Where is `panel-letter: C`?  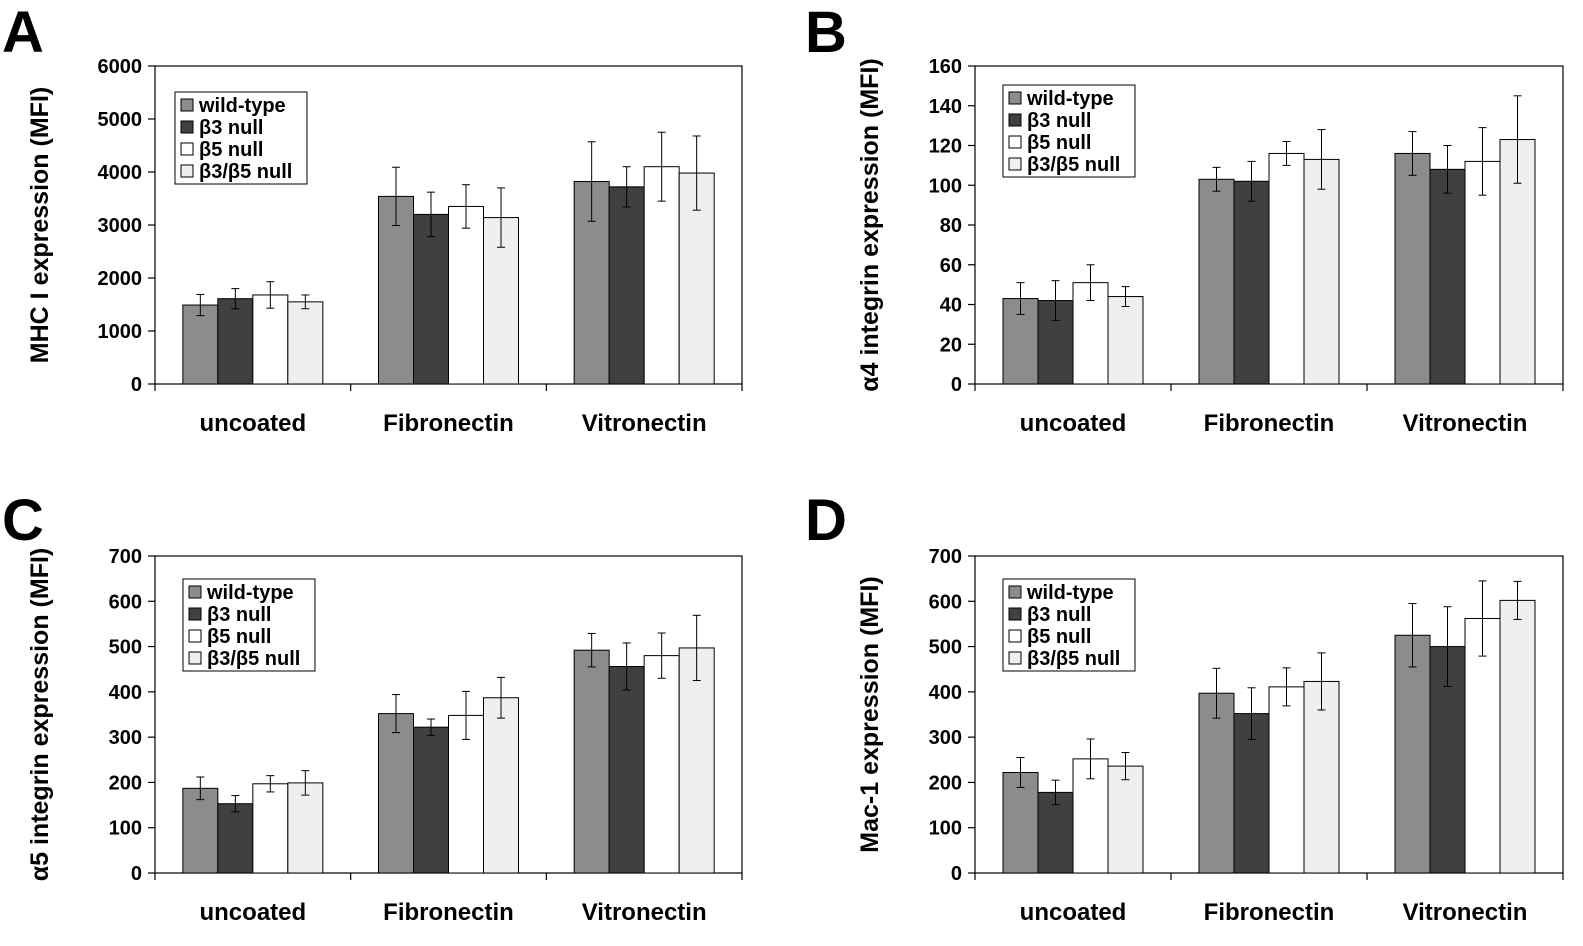
panel-letter: C is located at coordinates (23, 520).